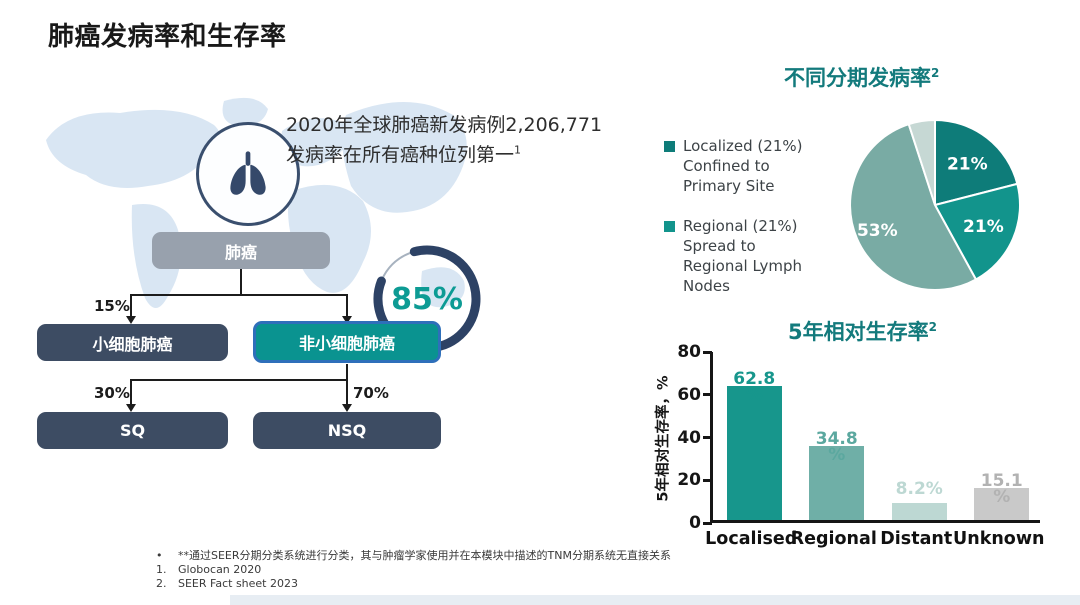 The height and width of the screenshot is (605, 1080). Describe the element at coordinates (689, 437) in the screenshot. I see `y-tick-label: 40` at that location.